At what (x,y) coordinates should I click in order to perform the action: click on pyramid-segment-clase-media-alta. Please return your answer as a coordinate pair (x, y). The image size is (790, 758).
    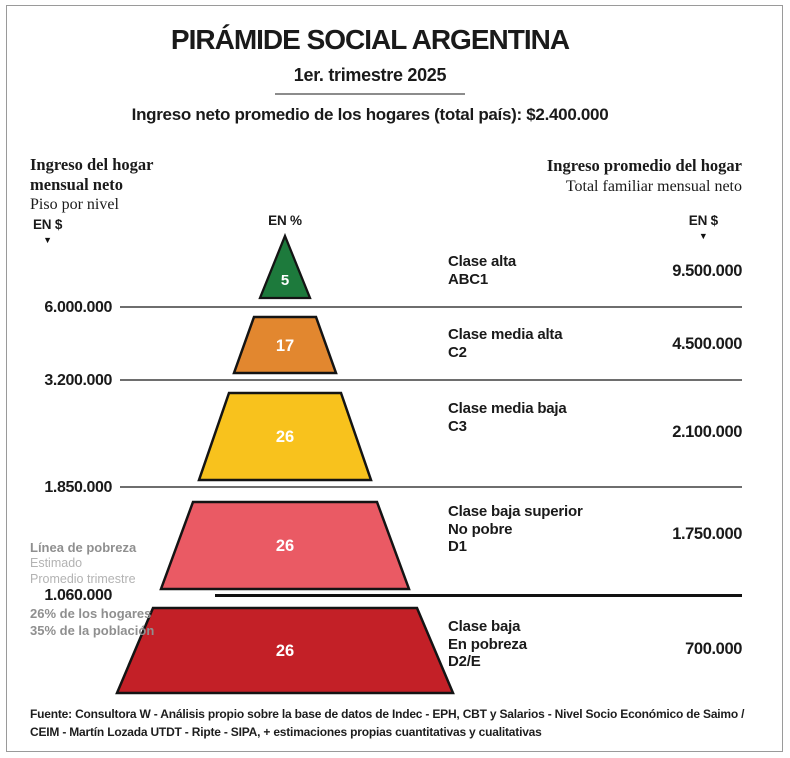
    Looking at the image, I should click on (285, 345).